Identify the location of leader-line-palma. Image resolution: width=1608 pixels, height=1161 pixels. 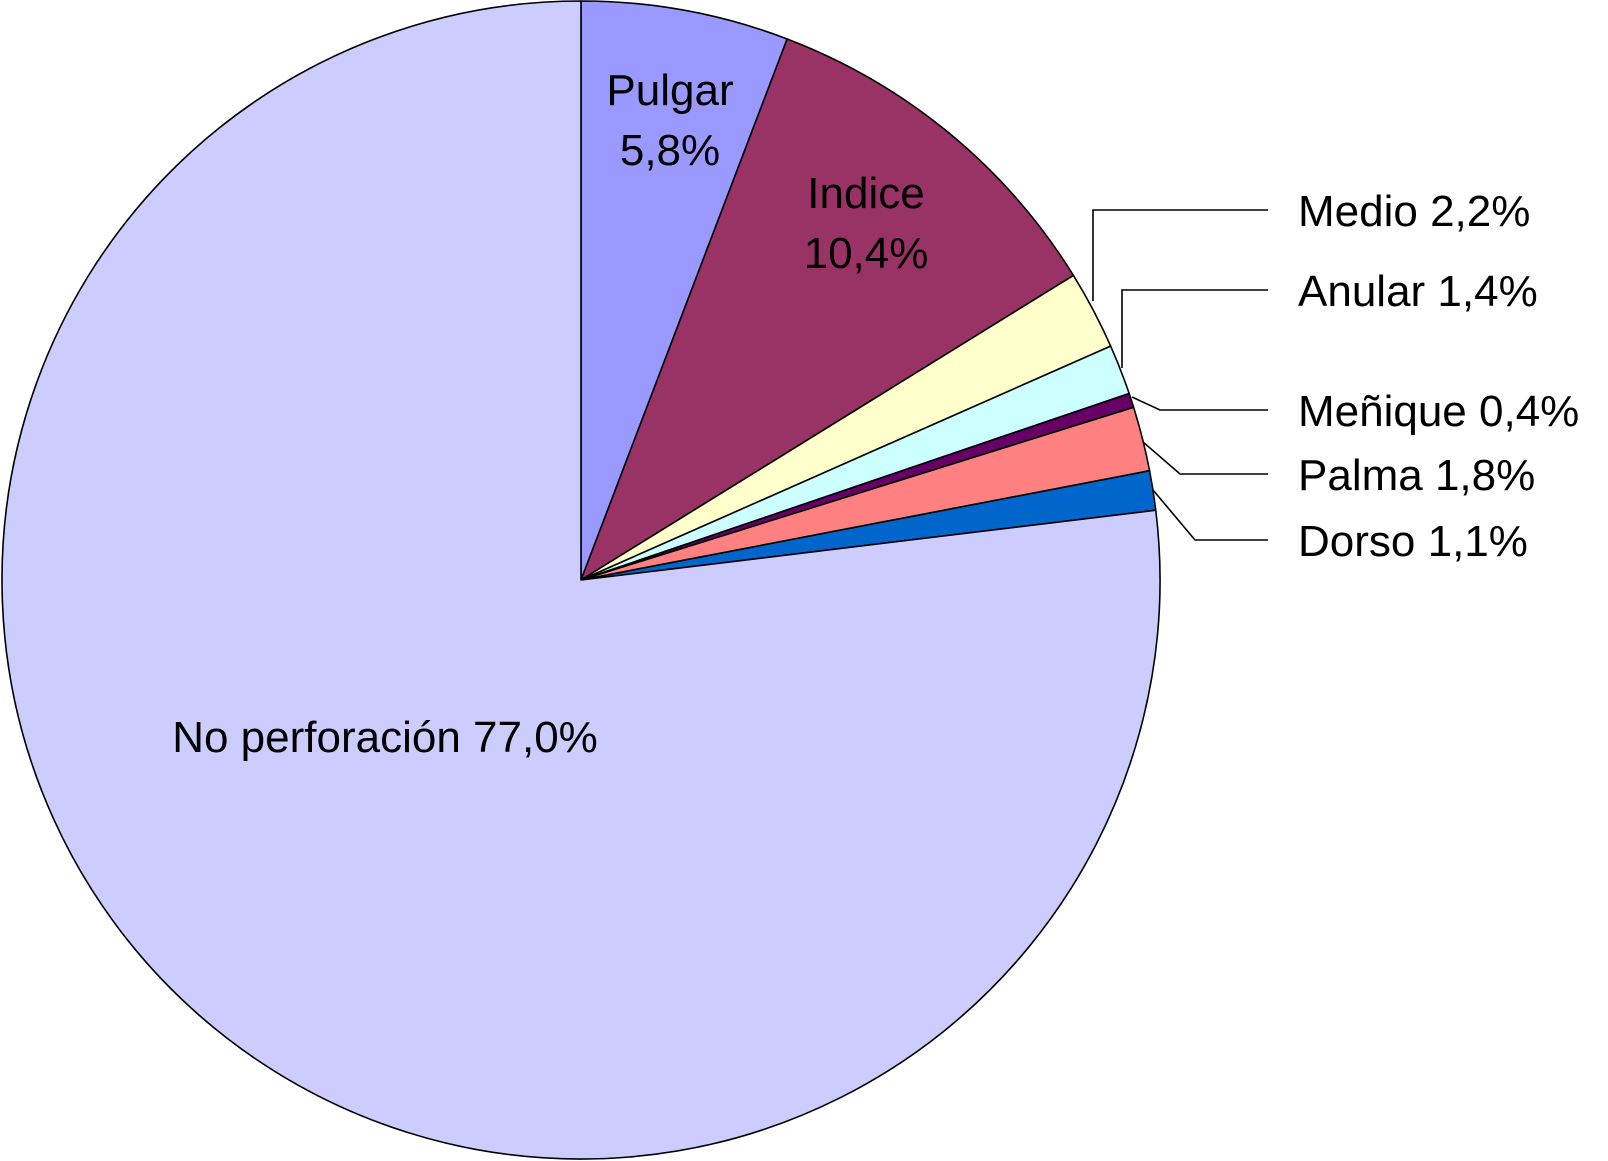
(1205, 458).